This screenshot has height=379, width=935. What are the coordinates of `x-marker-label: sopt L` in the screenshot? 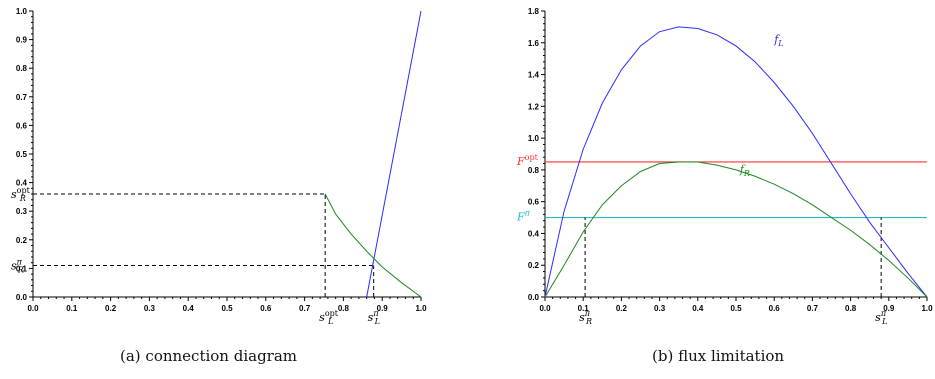 It's located at (329, 317).